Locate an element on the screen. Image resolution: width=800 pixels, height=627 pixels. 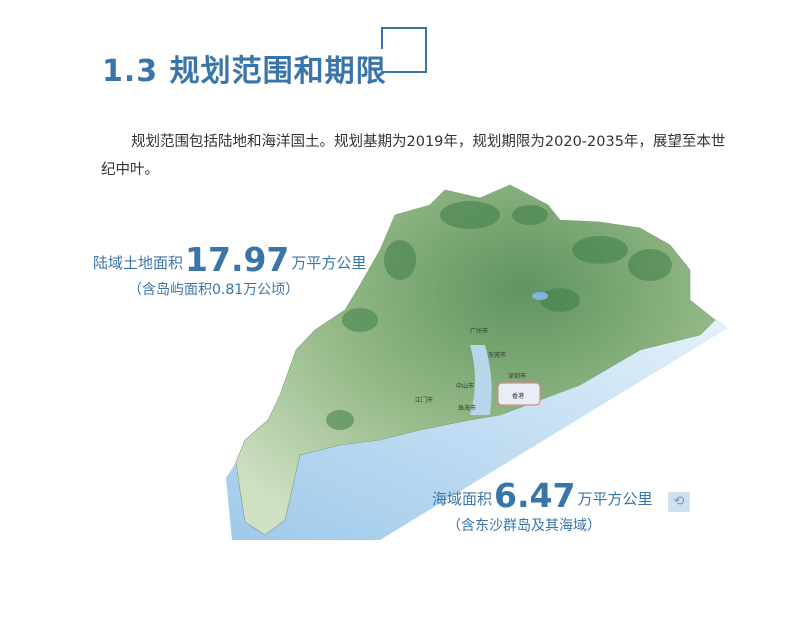
page-title: 1.3 规划范围和期限 is located at coordinates (244, 71).